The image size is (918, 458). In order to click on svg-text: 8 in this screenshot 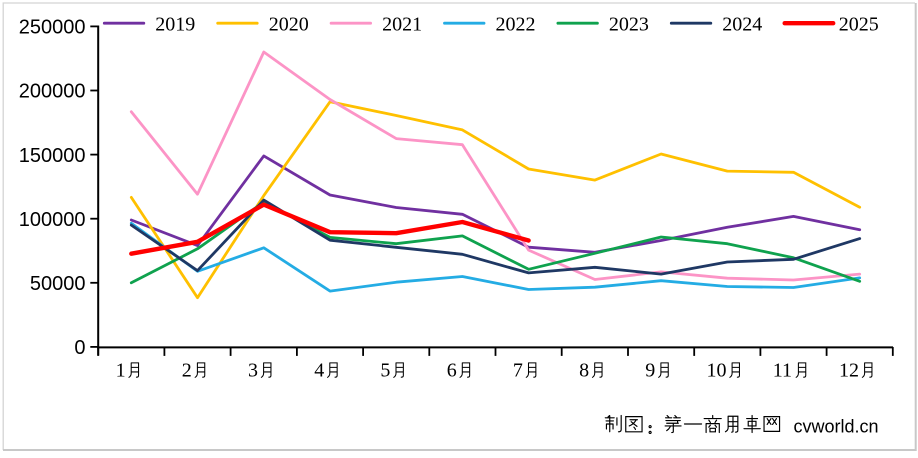, I will do `click(584, 371)`.